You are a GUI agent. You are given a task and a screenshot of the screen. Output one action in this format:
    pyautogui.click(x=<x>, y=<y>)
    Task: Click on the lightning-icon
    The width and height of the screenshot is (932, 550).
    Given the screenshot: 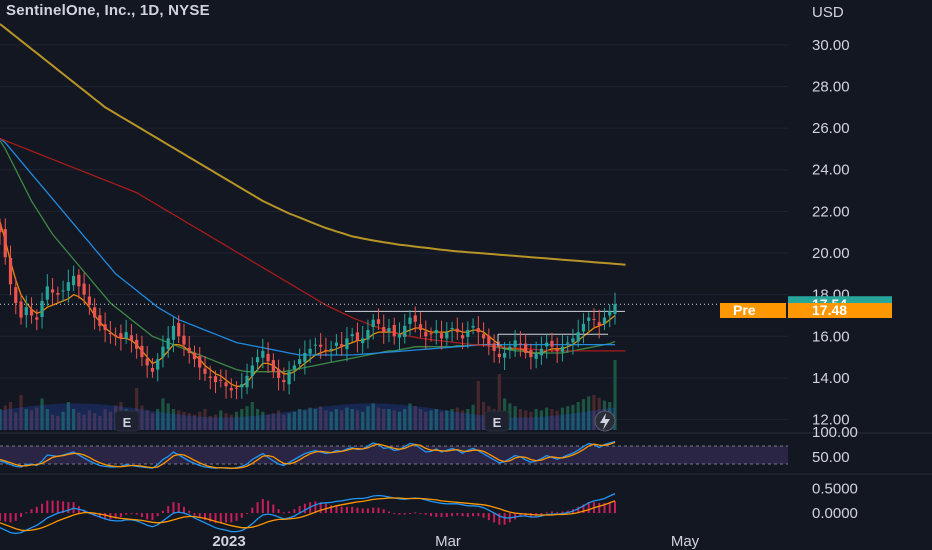 What is the action you would take?
    pyautogui.click(x=605, y=421)
    